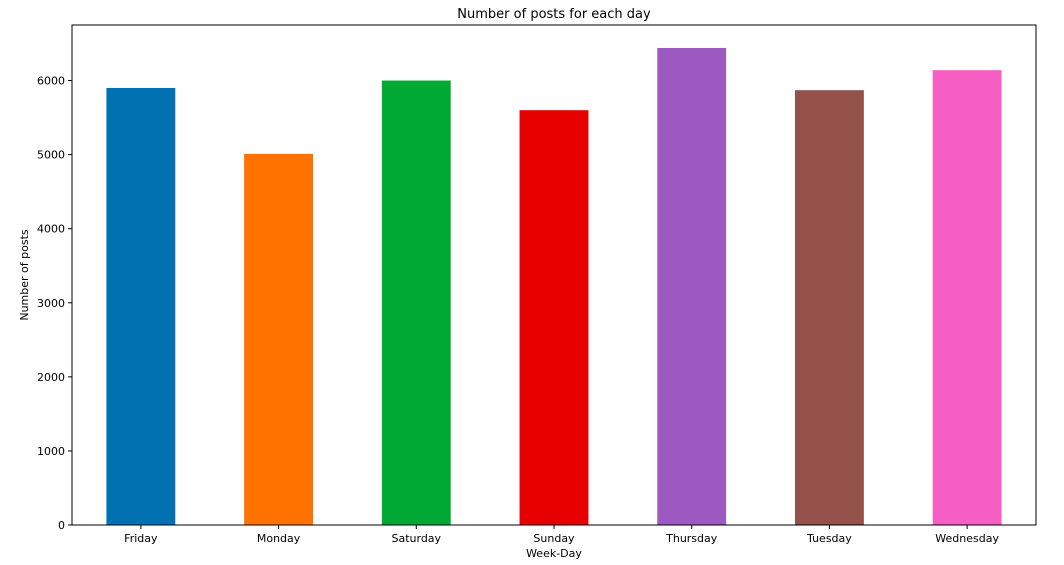 The height and width of the screenshot is (565, 1064). What do you see at coordinates (554, 553) in the screenshot?
I see `x-axis-label: Week-Day` at bounding box center [554, 553].